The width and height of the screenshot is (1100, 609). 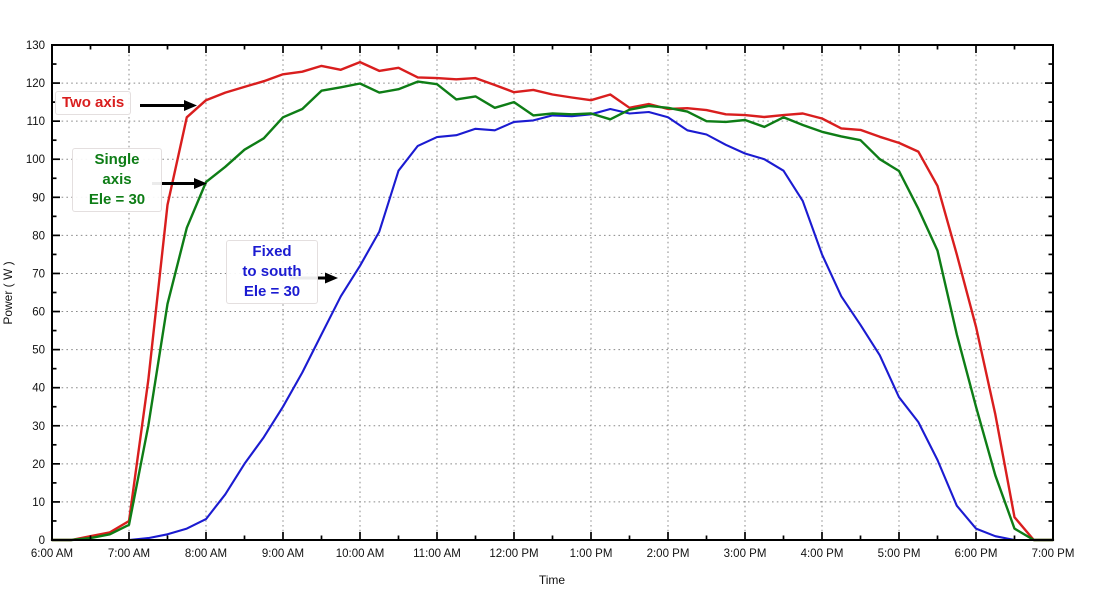 What do you see at coordinates (331, 278) in the screenshot?
I see `fixed-south-arrowhead-icon` at bounding box center [331, 278].